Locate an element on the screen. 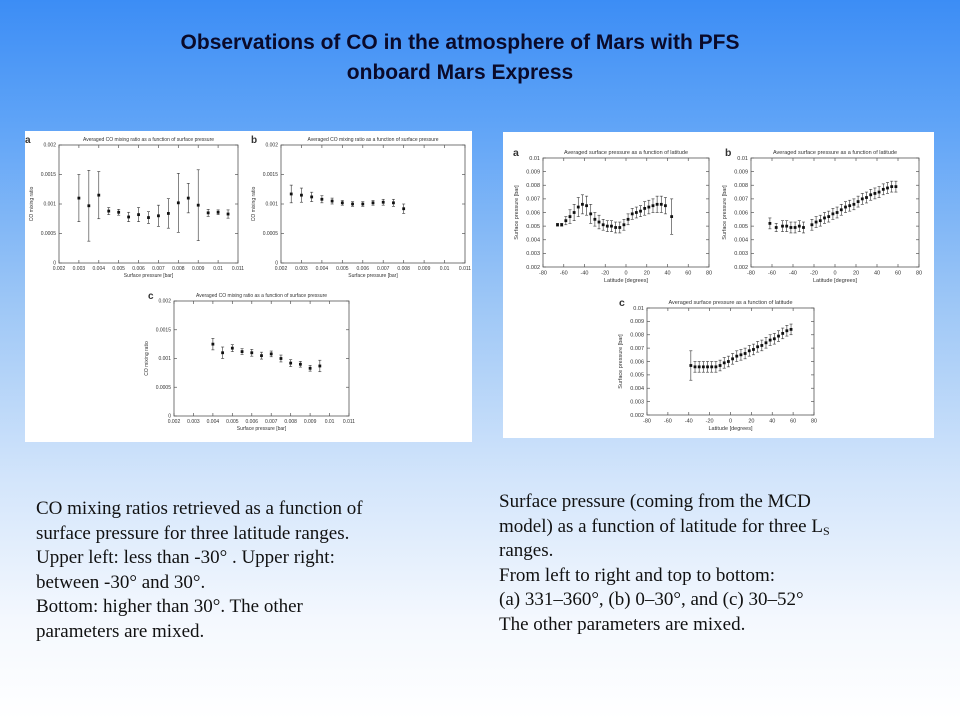 This screenshot has width=960, height=720. y-tick-label: 0.006 is located at coordinates (741, 213).